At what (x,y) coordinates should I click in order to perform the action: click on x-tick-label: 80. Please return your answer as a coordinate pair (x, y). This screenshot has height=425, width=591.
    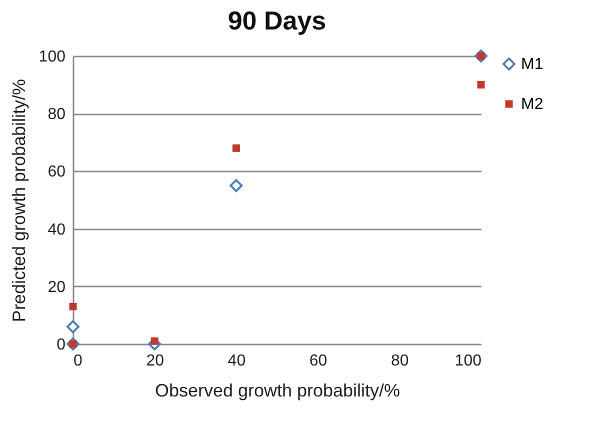
    Looking at the image, I should click on (400, 361).